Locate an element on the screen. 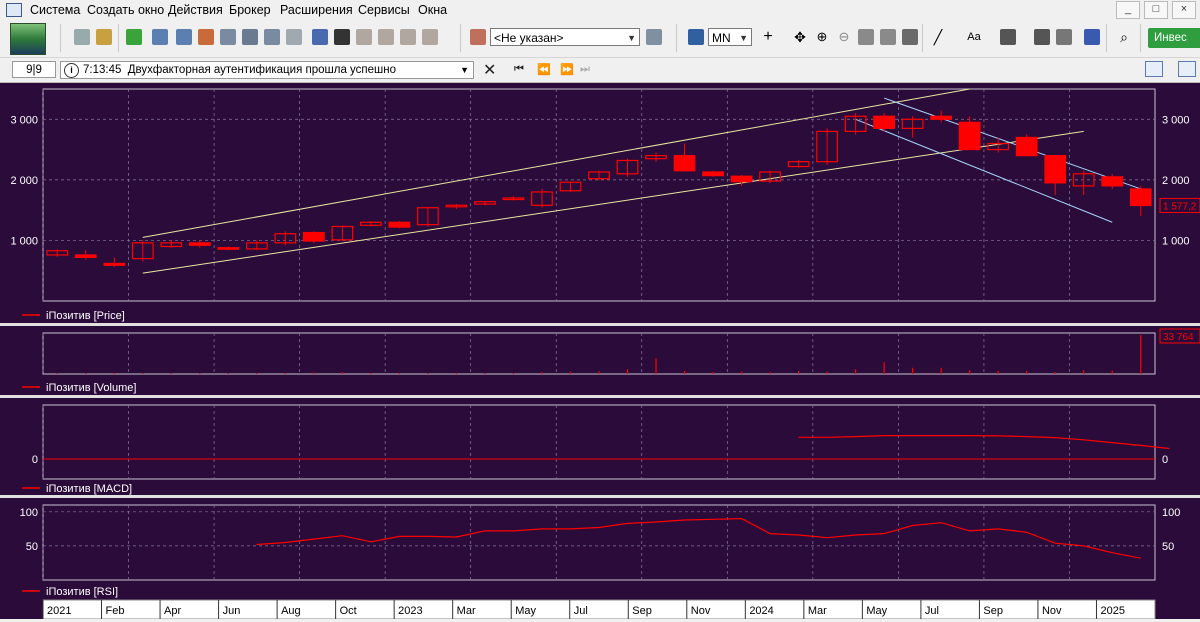  bar-chart-icon is located at coordinates (696, 37).